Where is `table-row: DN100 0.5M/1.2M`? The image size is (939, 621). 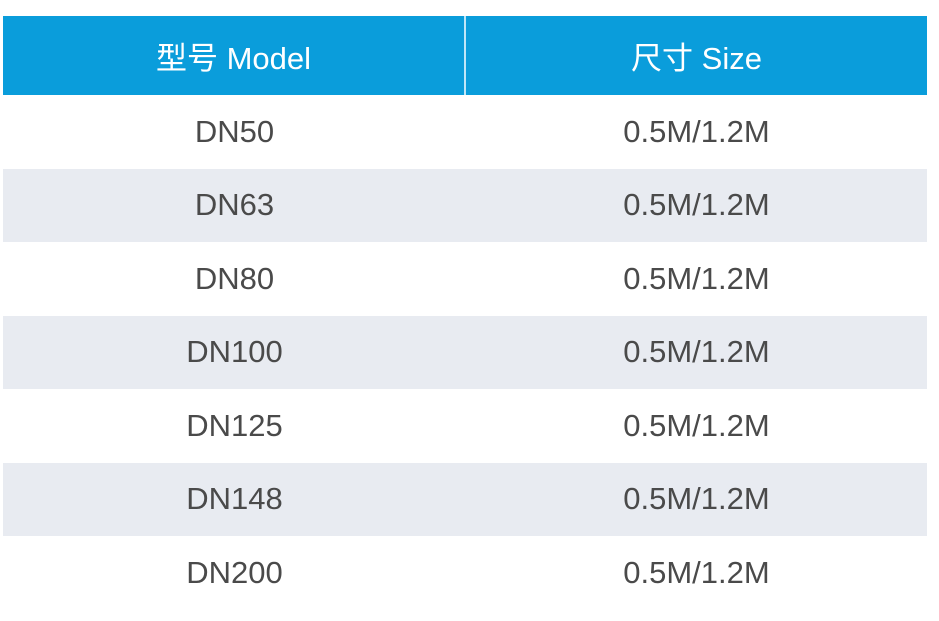 table-row: DN100 0.5M/1.2M is located at coordinates (465, 352).